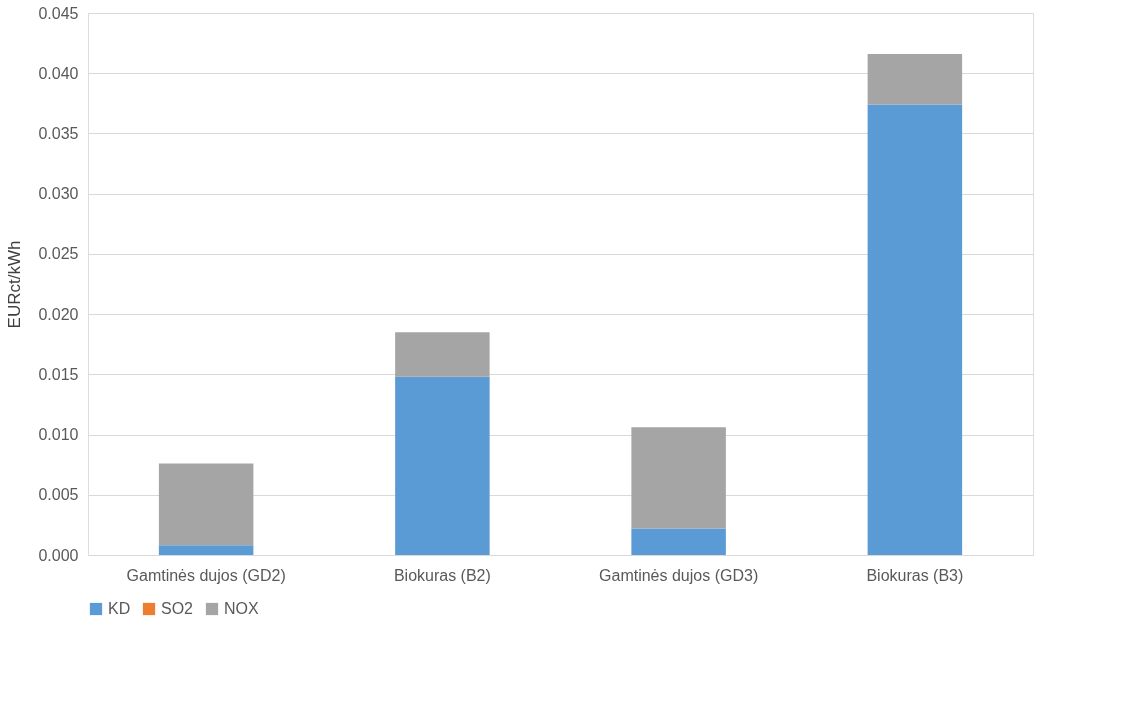  Describe the element at coordinates (241, 608) in the screenshot. I see `legend-label: NOX` at that location.